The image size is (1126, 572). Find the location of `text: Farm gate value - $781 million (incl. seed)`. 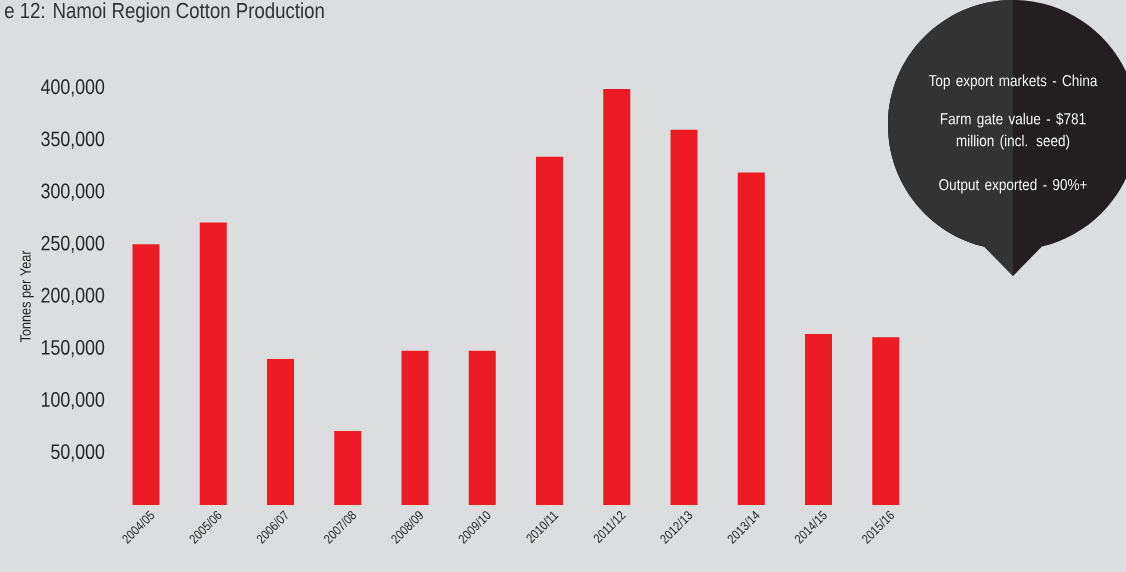

text: Farm gate value - $781 million (incl. seed) is located at coordinates (1013, 131).